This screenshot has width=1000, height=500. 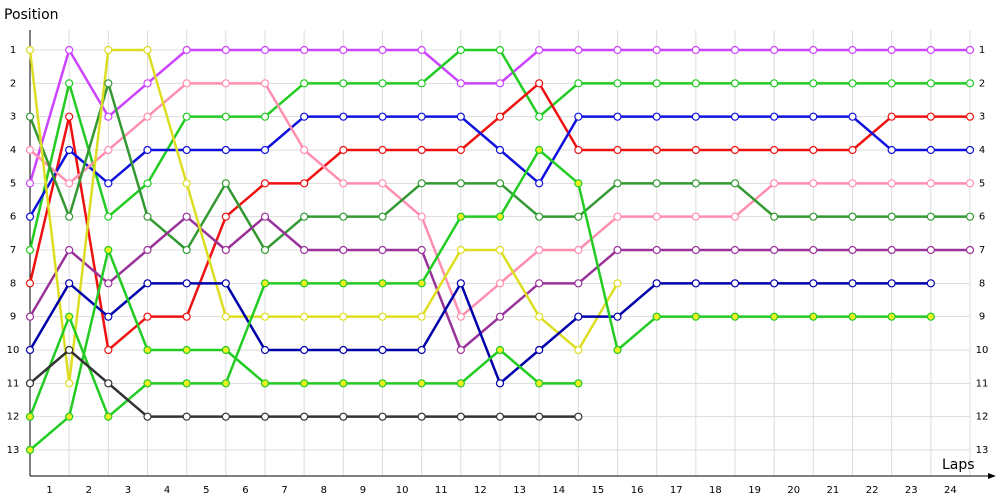 I want to click on y-tick-label: 3, so click(x=13, y=117).